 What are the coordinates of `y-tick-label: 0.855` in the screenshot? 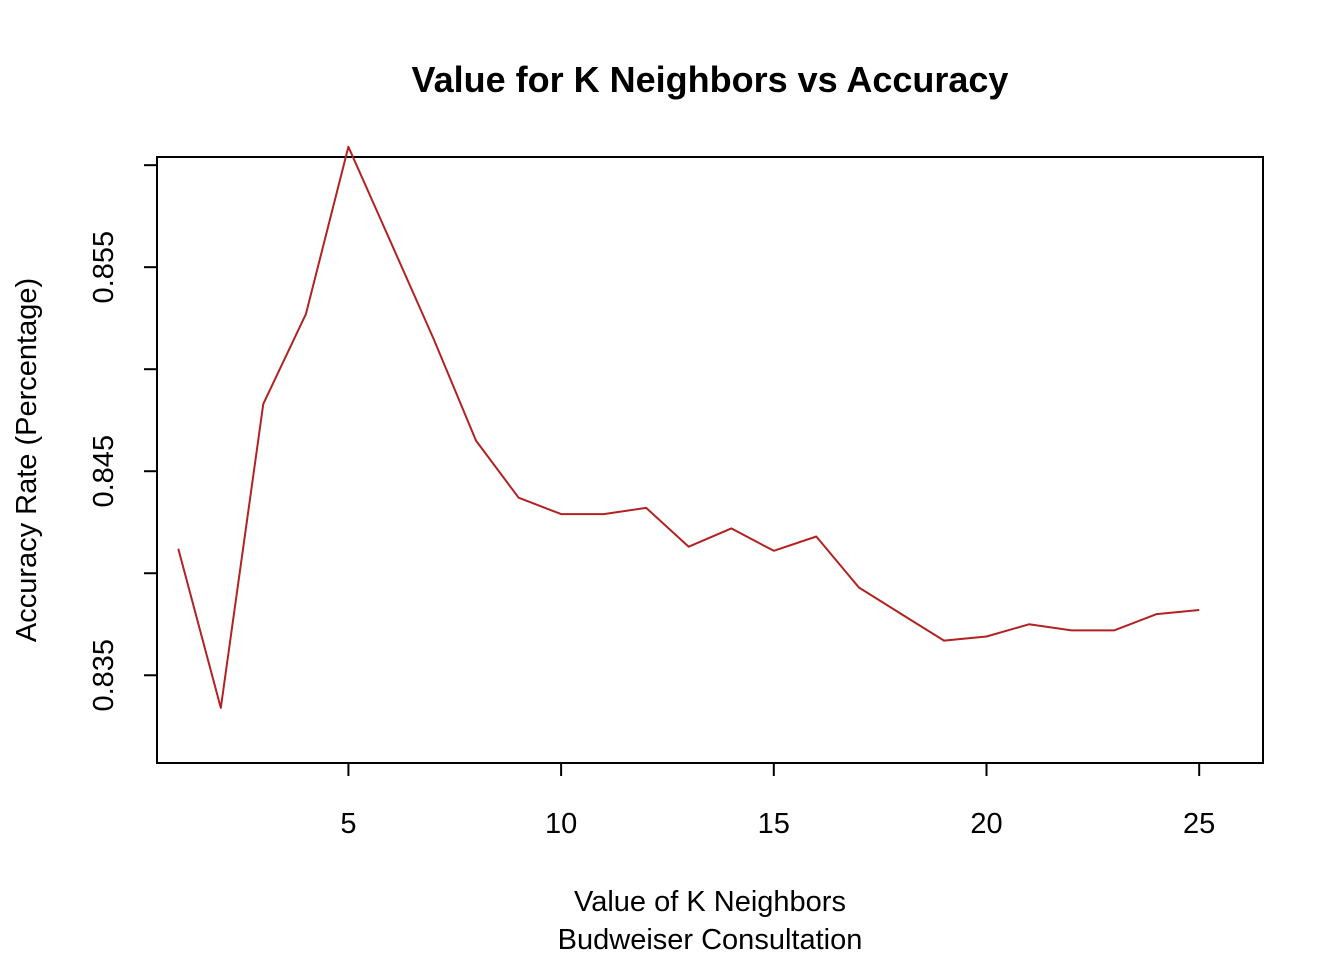 It's located at (104, 267).